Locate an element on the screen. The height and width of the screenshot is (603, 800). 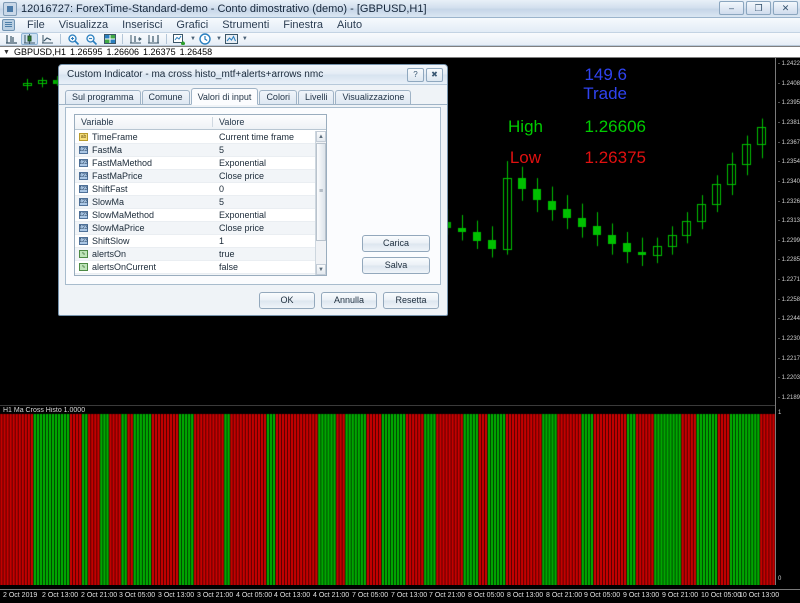
save-button: Salva is located at coordinates (396, 265).